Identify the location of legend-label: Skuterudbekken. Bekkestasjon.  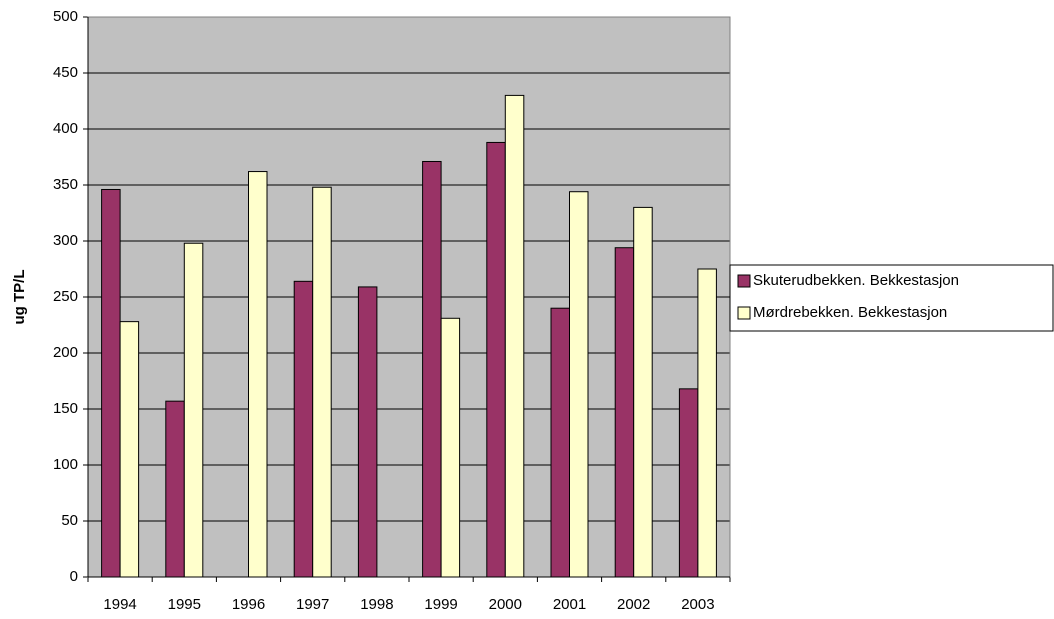
(856, 280).